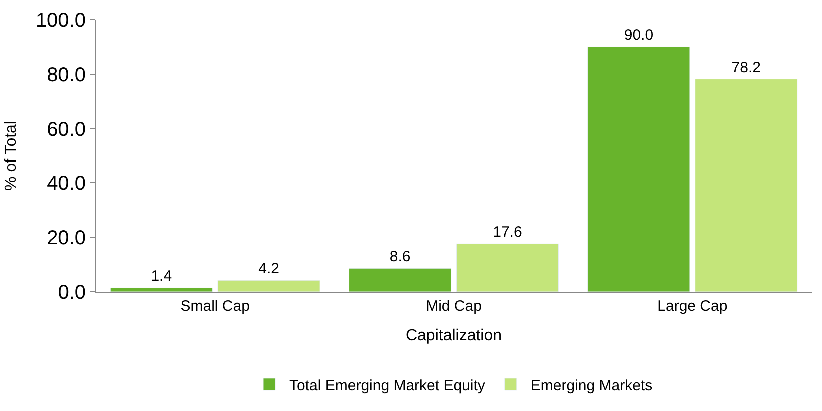 The height and width of the screenshot is (411, 822). What do you see at coordinates (400, 257) in the screenshot?
I see `data-label: 8.6` at bounding box center [400, 257].